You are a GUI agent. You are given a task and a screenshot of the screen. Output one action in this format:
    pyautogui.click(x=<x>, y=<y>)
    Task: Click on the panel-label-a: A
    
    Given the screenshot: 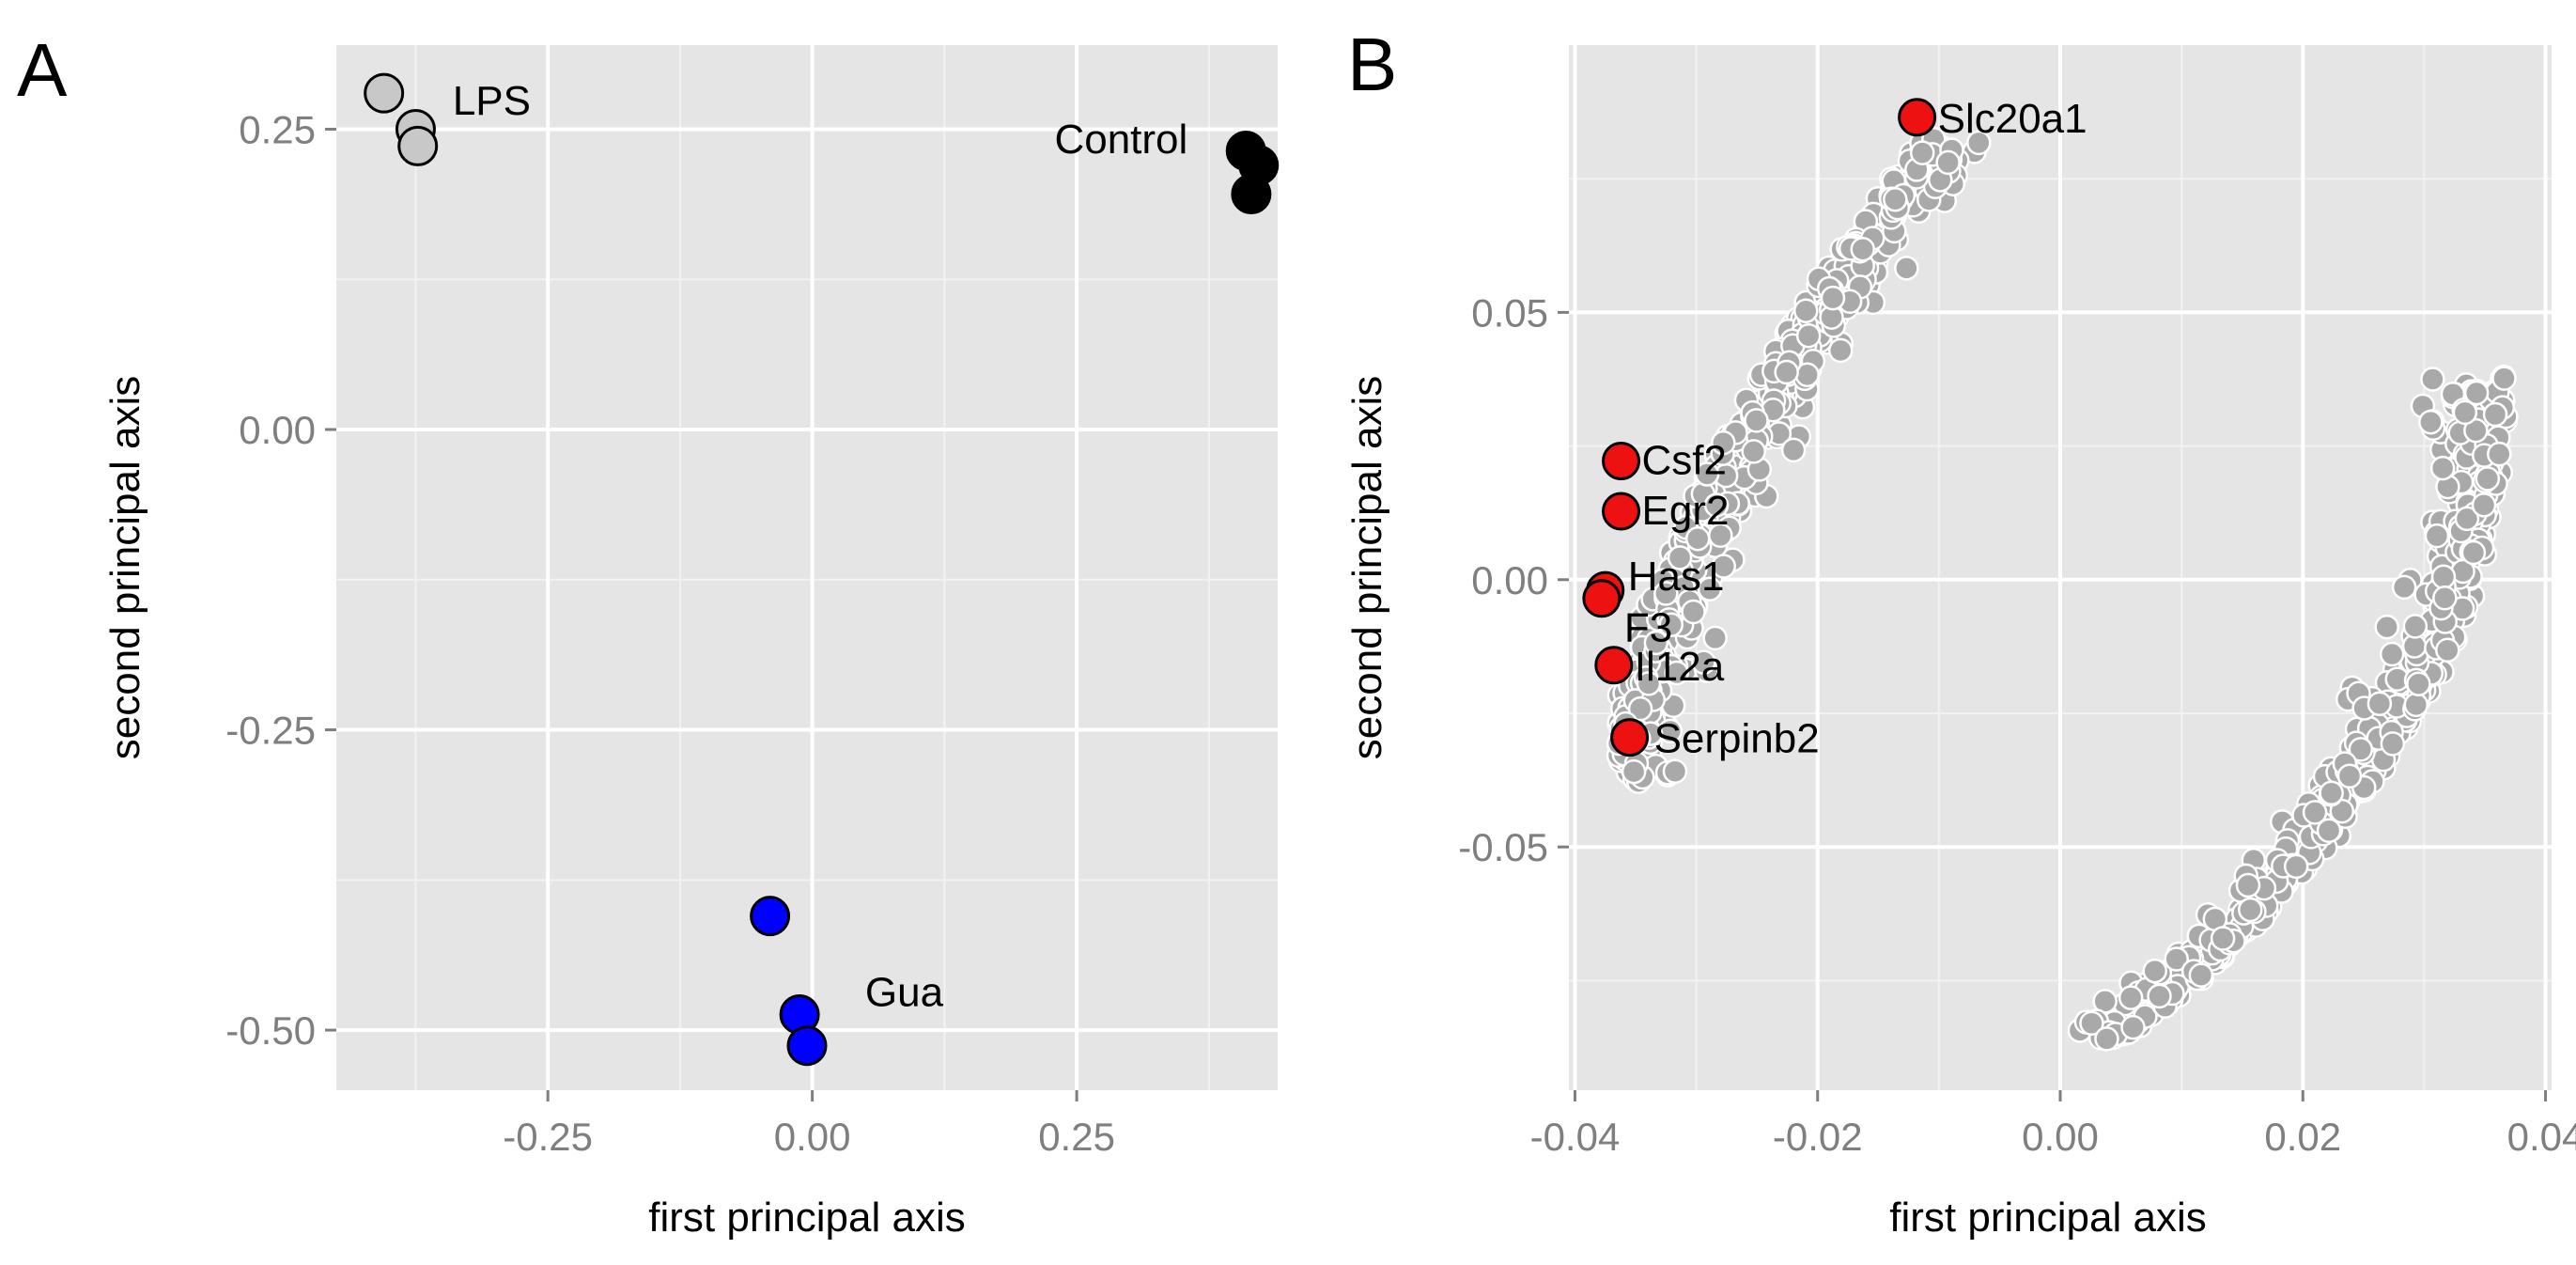 What is the action you would take?
    pyautogui.click(x=42, y=70)
    